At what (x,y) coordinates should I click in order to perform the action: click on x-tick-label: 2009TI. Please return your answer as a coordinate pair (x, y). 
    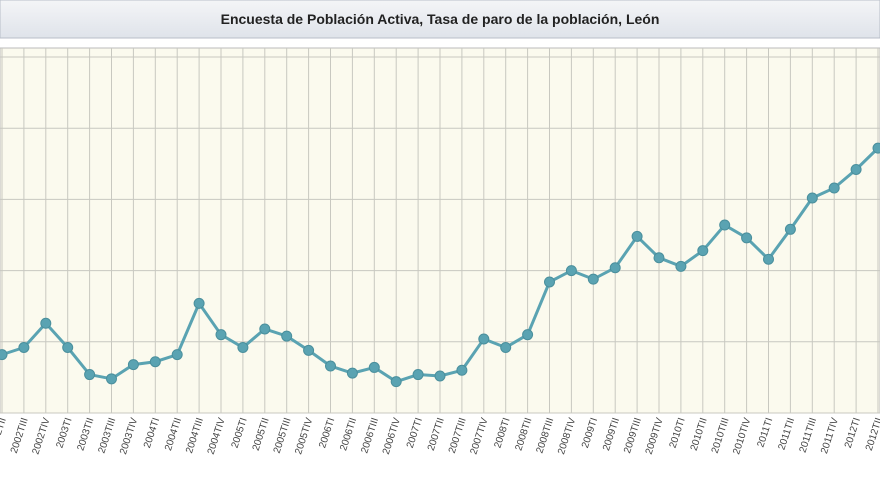
    Looking at the image, I should click on (590, 433).